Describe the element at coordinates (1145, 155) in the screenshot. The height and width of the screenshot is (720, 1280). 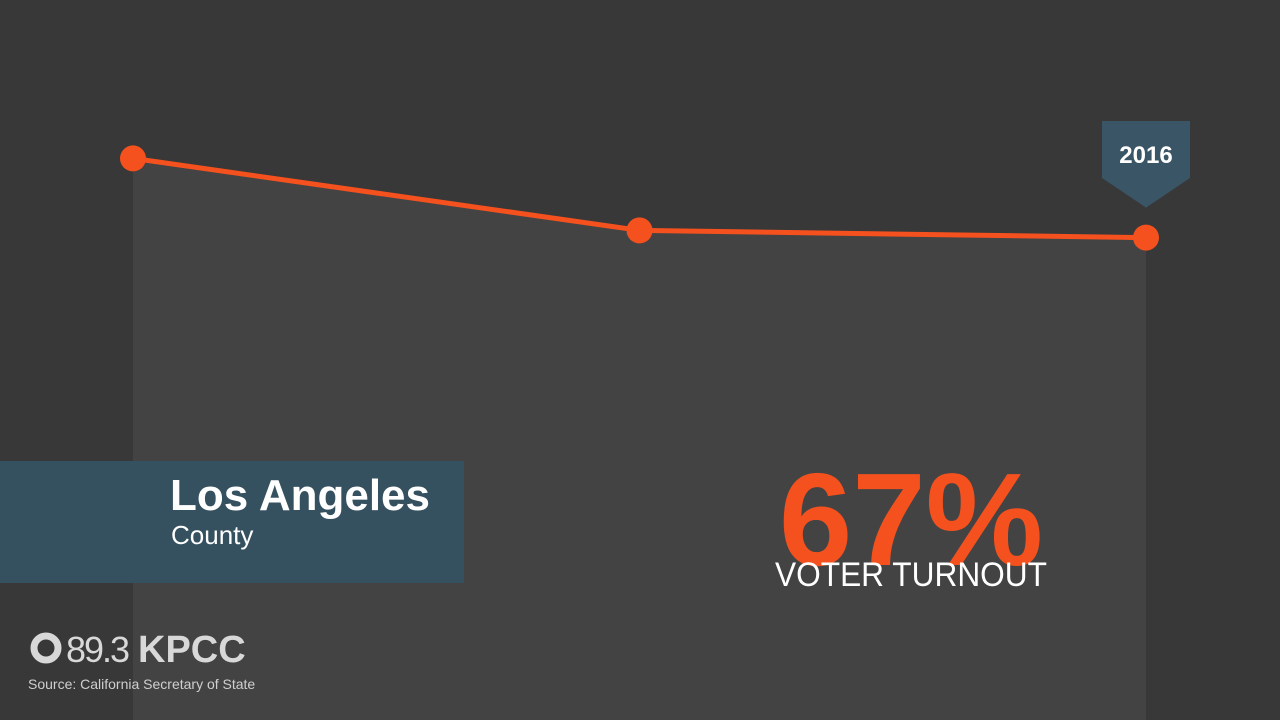
I see `x-tick-label: 2016` at that location.